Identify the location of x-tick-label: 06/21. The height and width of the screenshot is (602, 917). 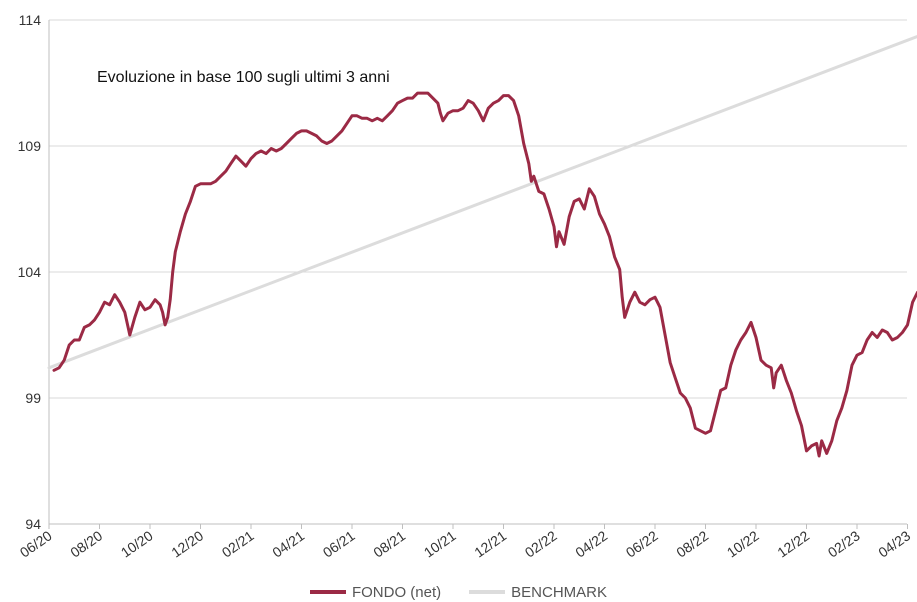
(339, 543).